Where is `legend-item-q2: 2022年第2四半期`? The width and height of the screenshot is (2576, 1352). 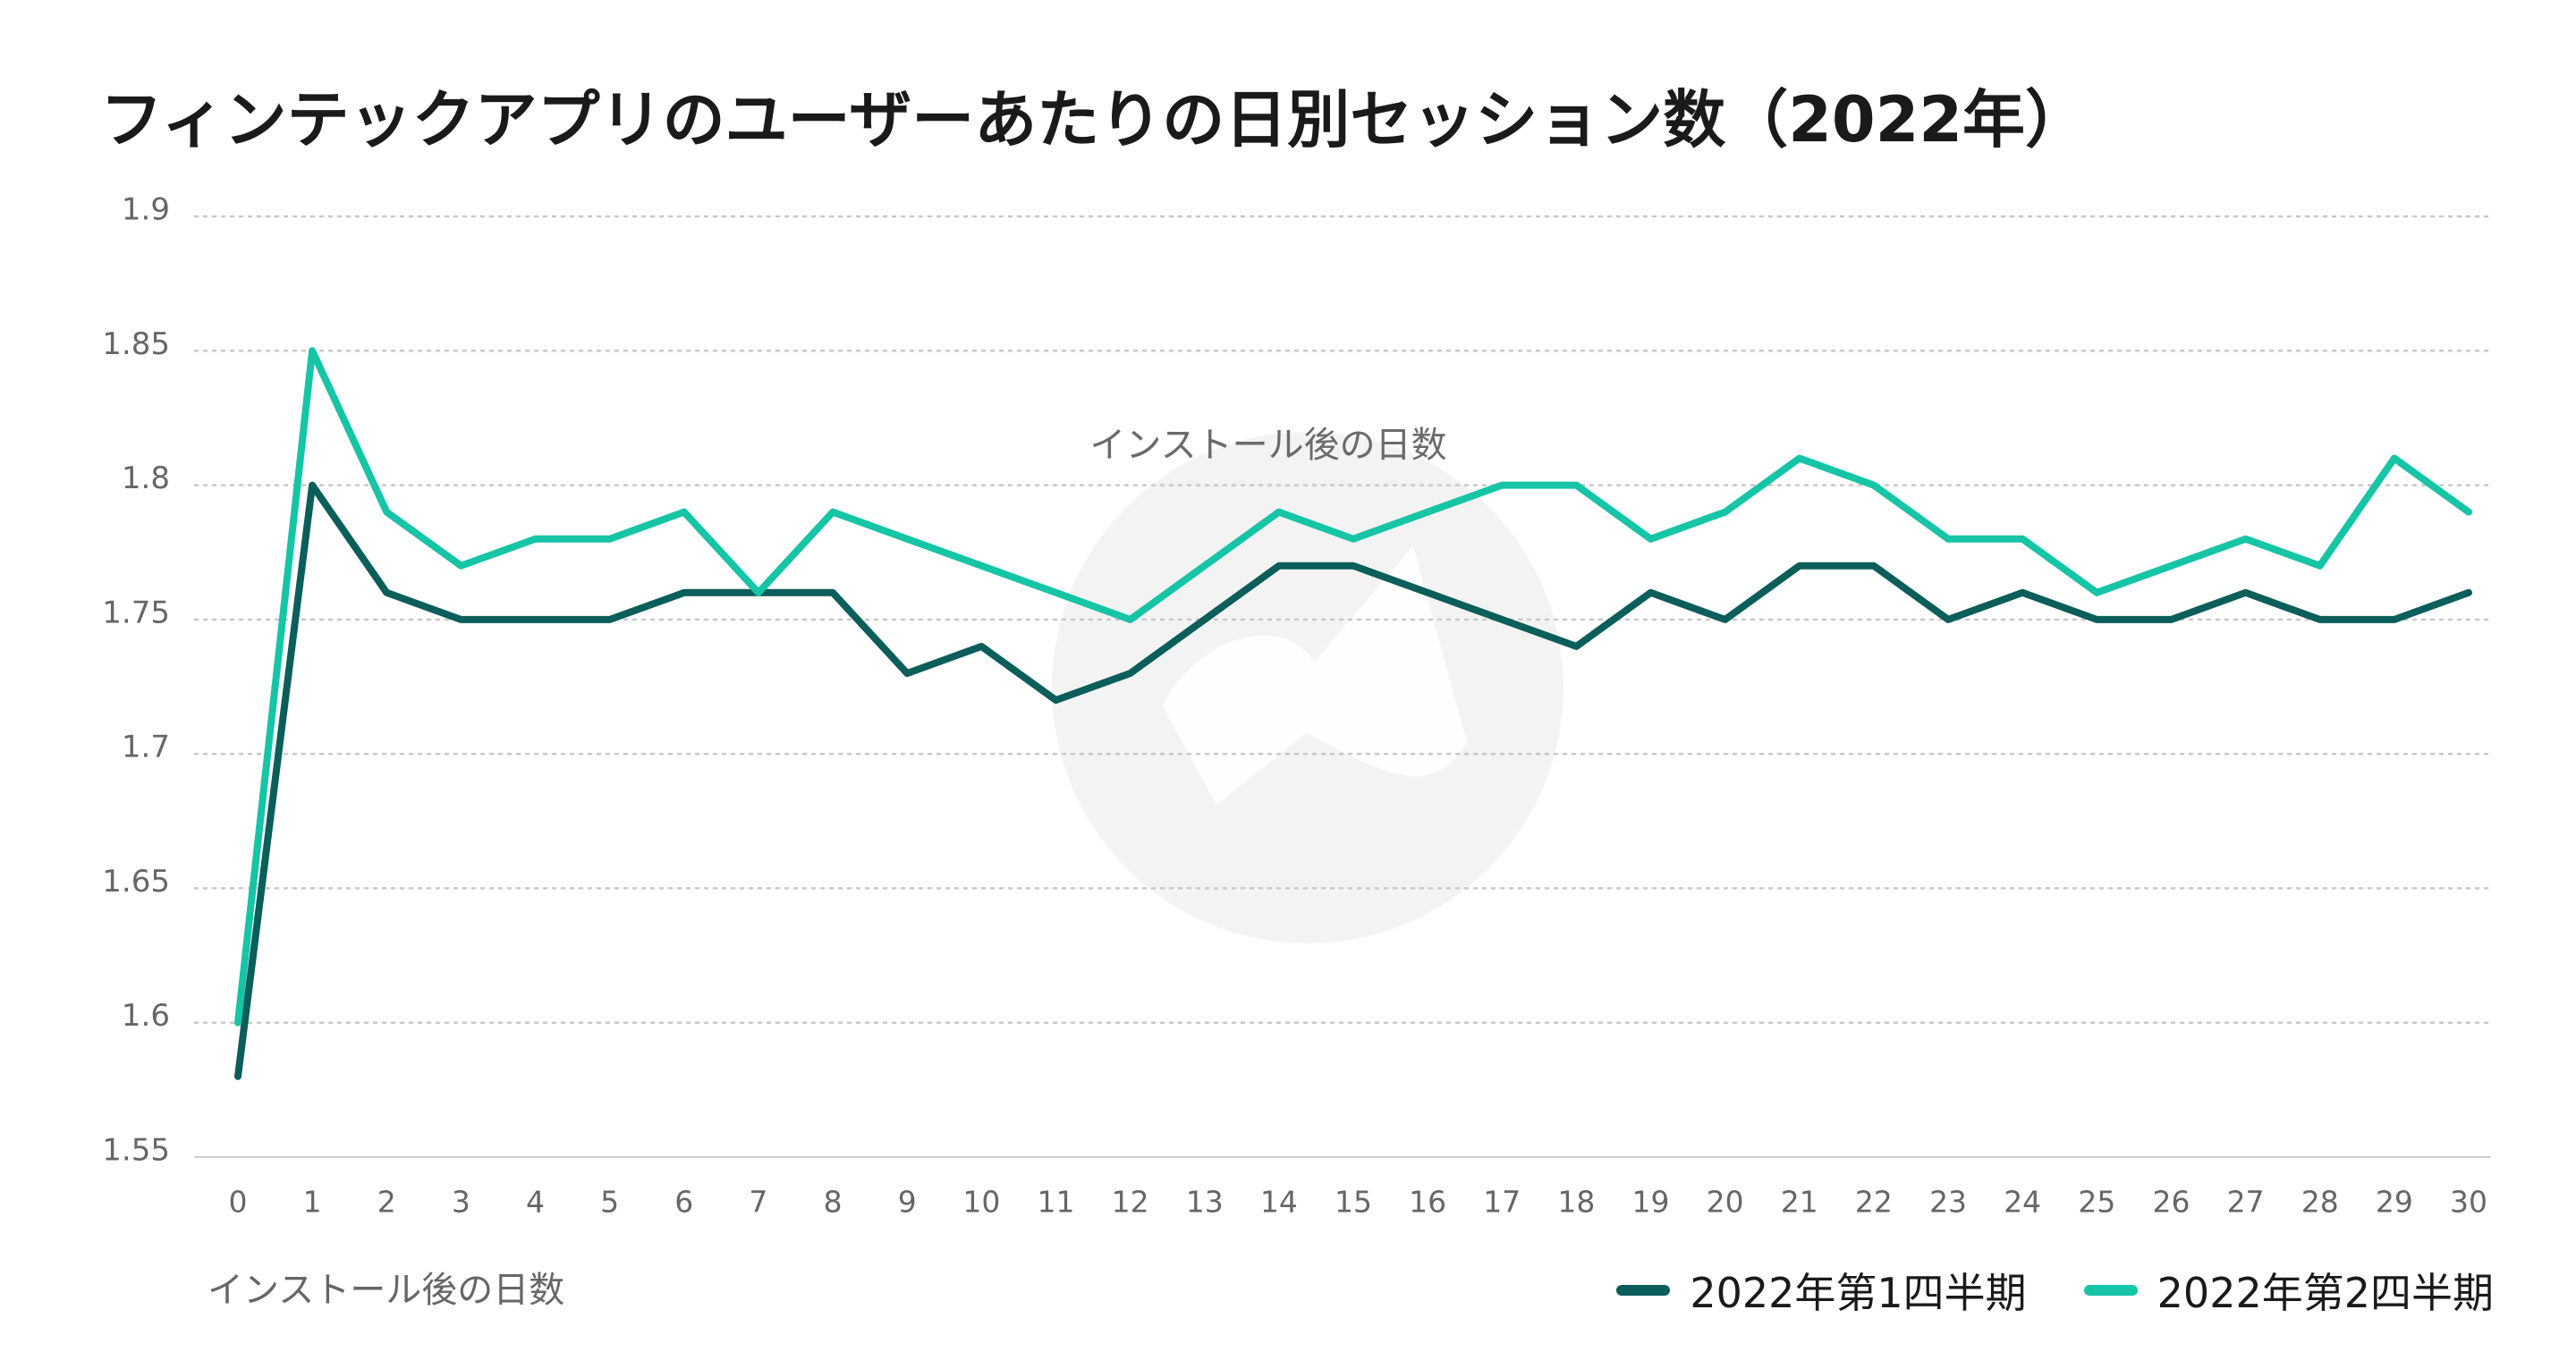 legend-item-q2: 2022年第2四半期 is located at coordinates (2288, 1290).